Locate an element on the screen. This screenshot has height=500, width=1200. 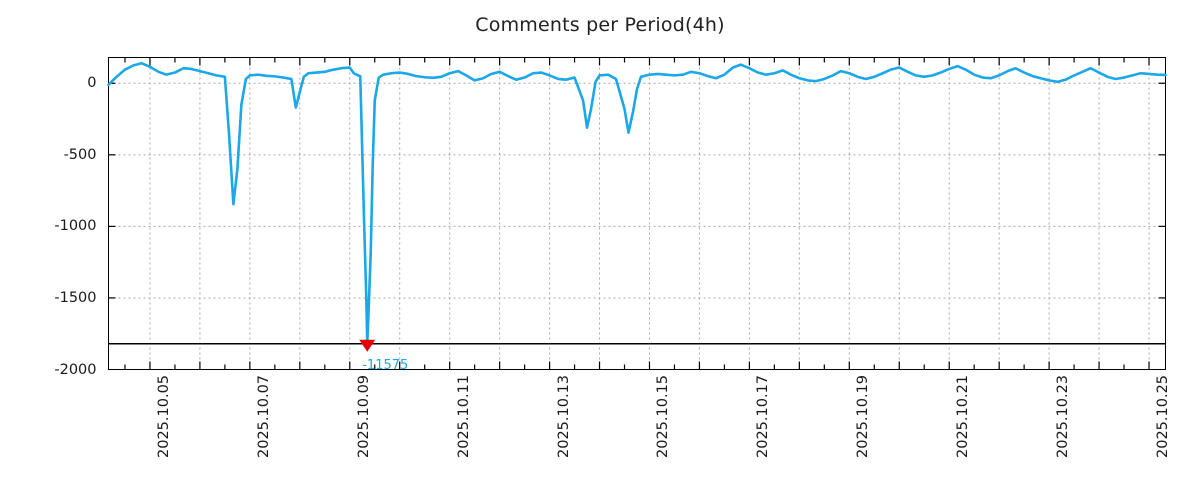
x-tick-label: 2025.10.05 is located at coordinates (163, 416).